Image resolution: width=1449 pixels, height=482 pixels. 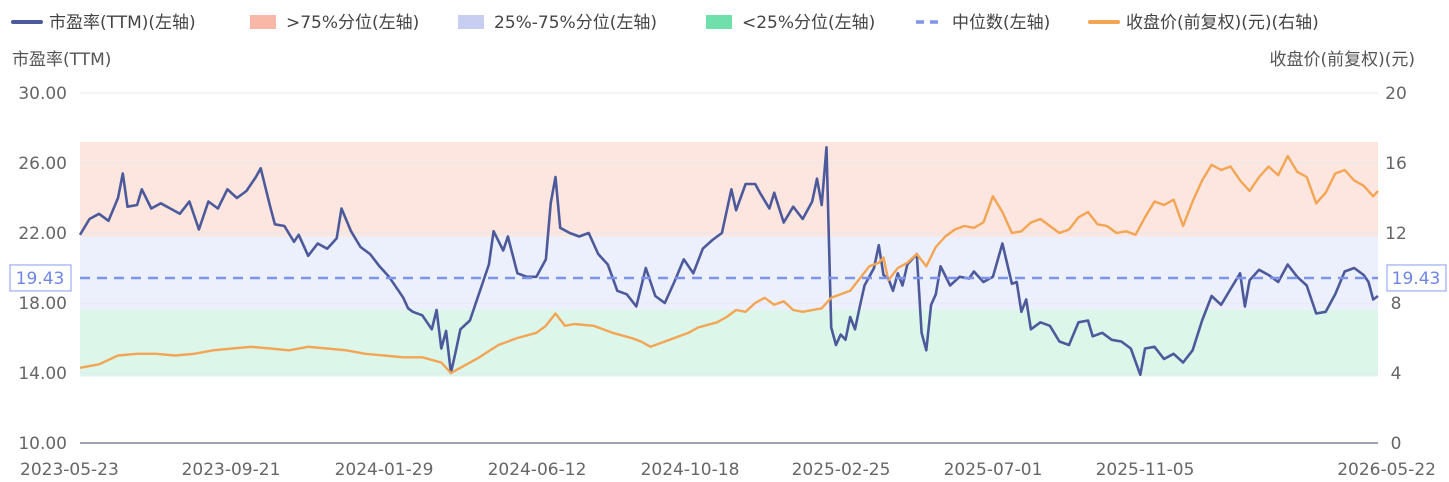 I want to click on left-tick-label: 30.00, so click(x=42, y=94).